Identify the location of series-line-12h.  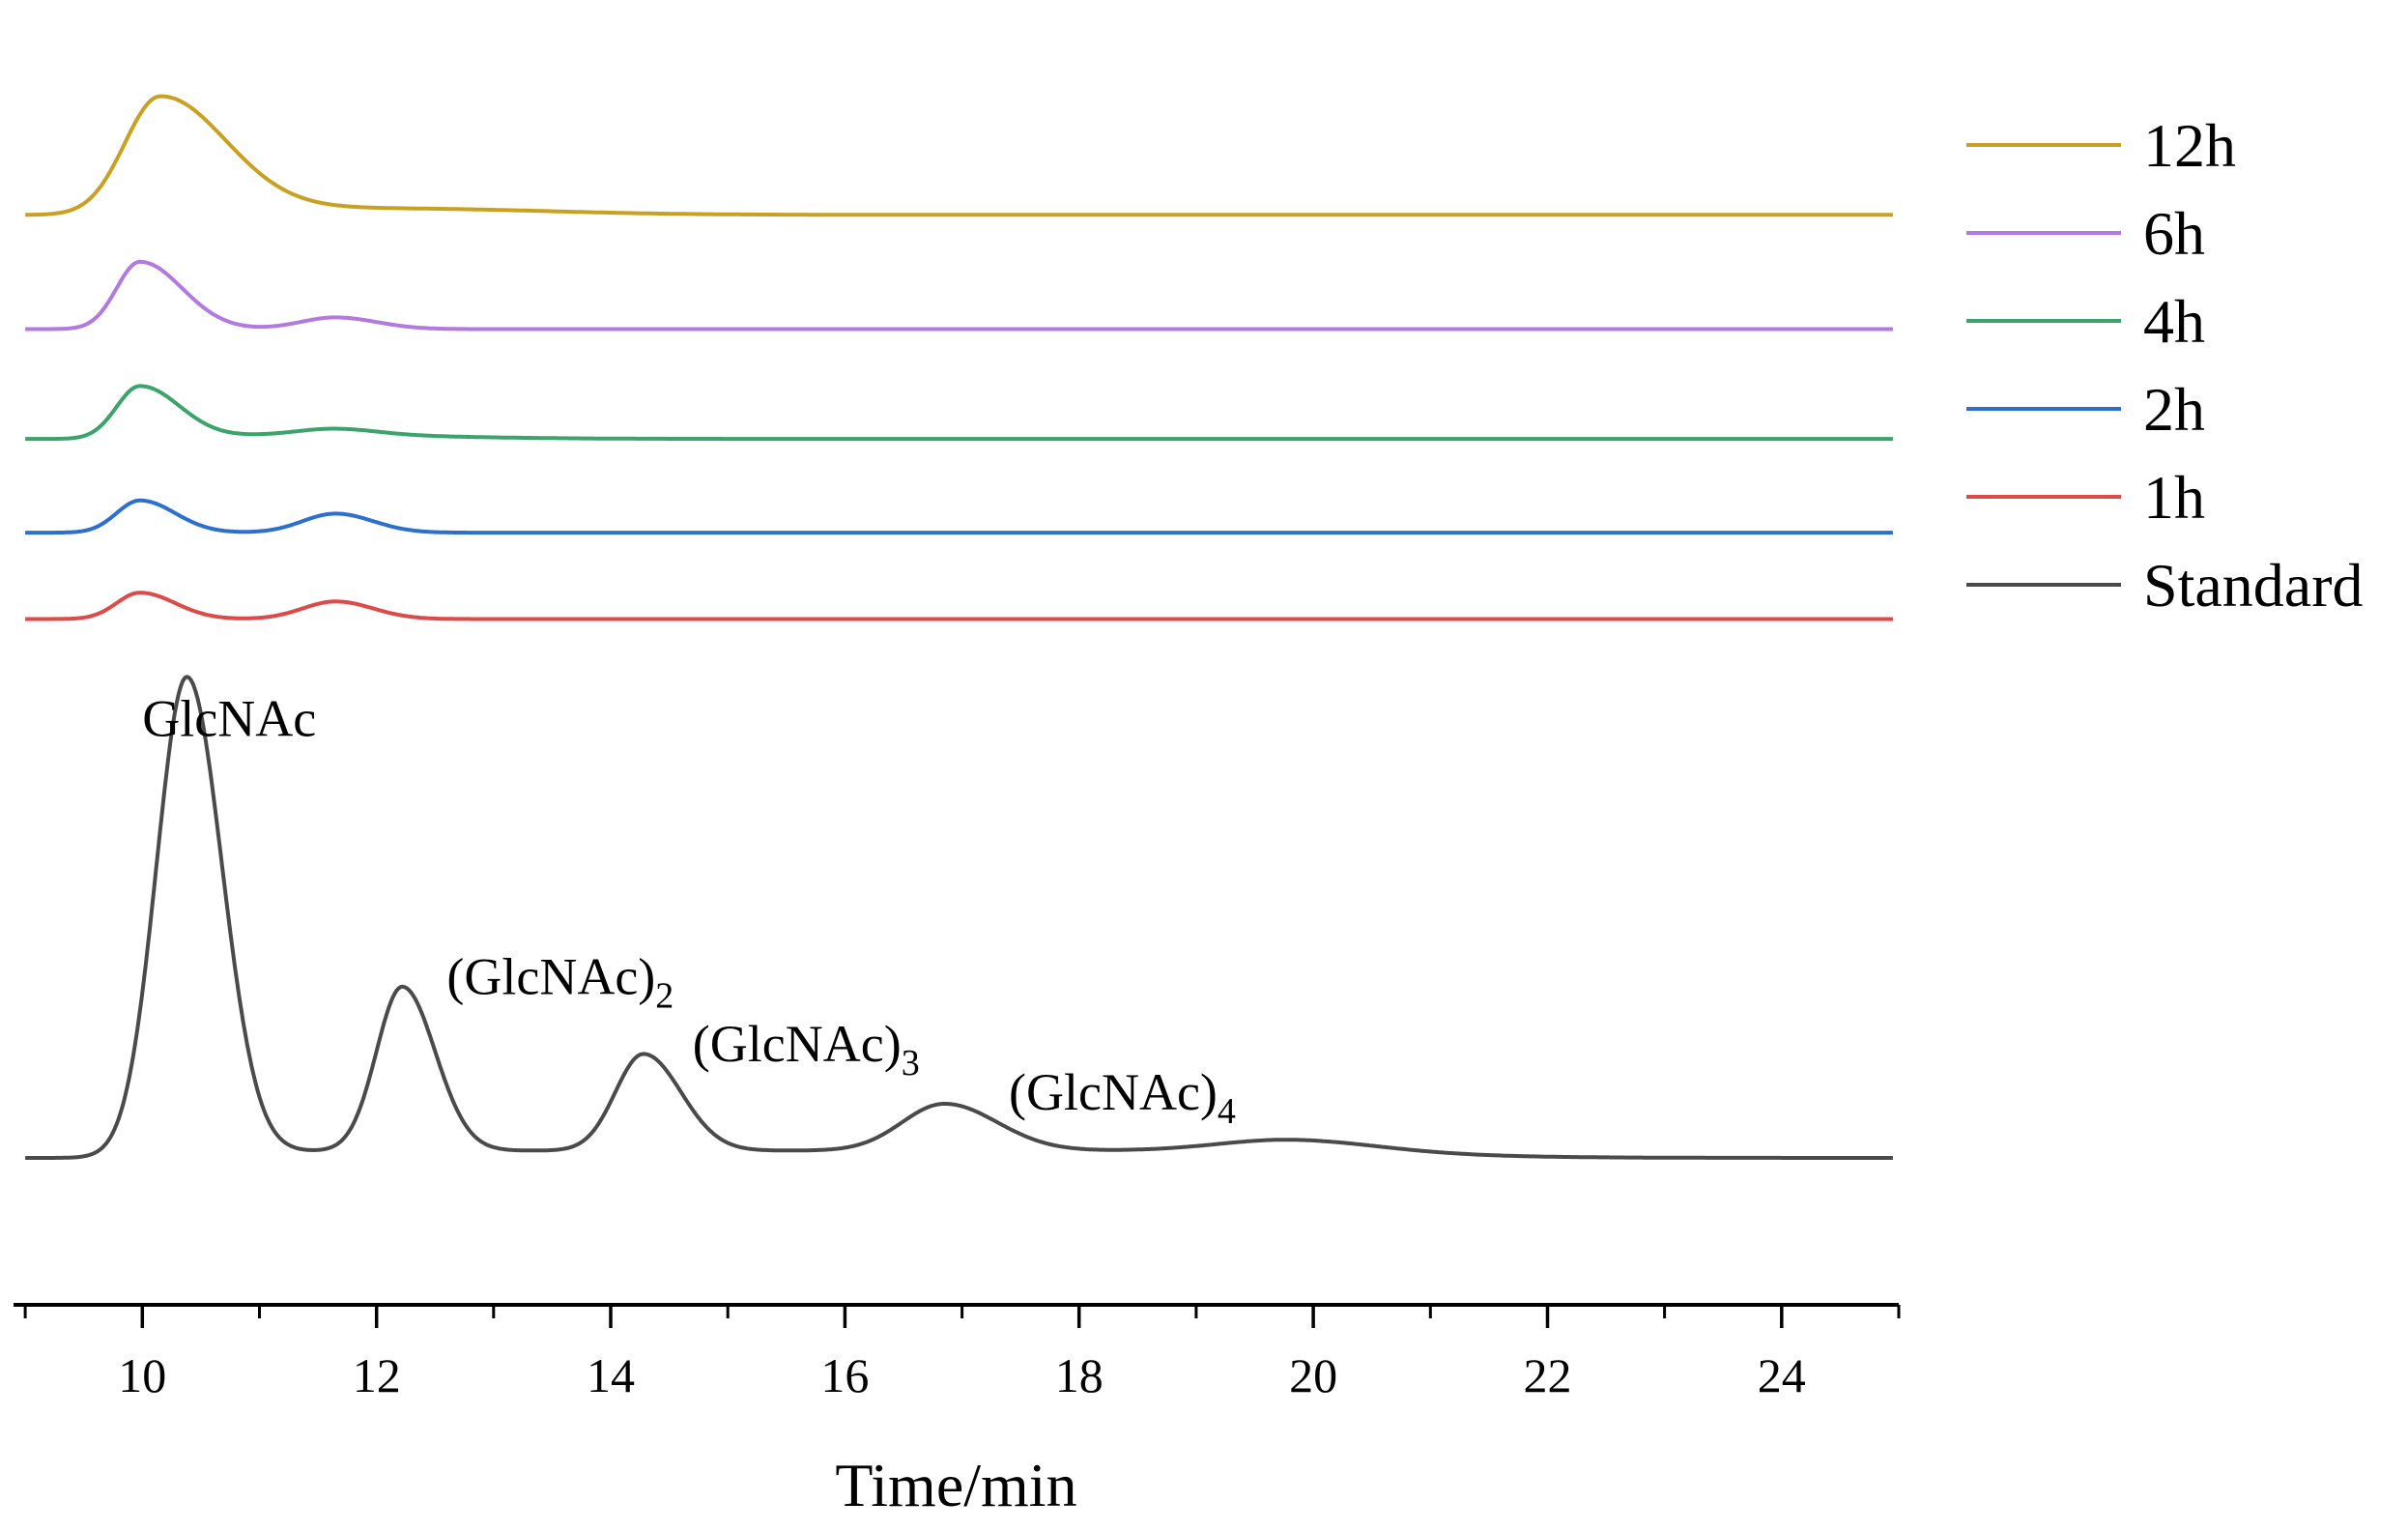
(959, 155).